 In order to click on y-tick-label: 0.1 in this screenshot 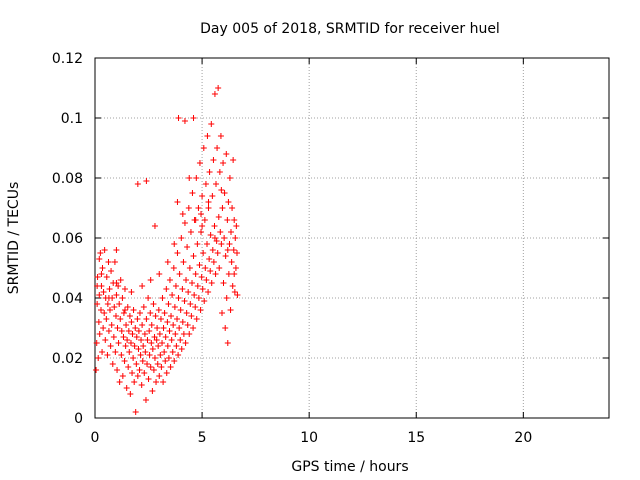, I will do `click(72, 119)`.